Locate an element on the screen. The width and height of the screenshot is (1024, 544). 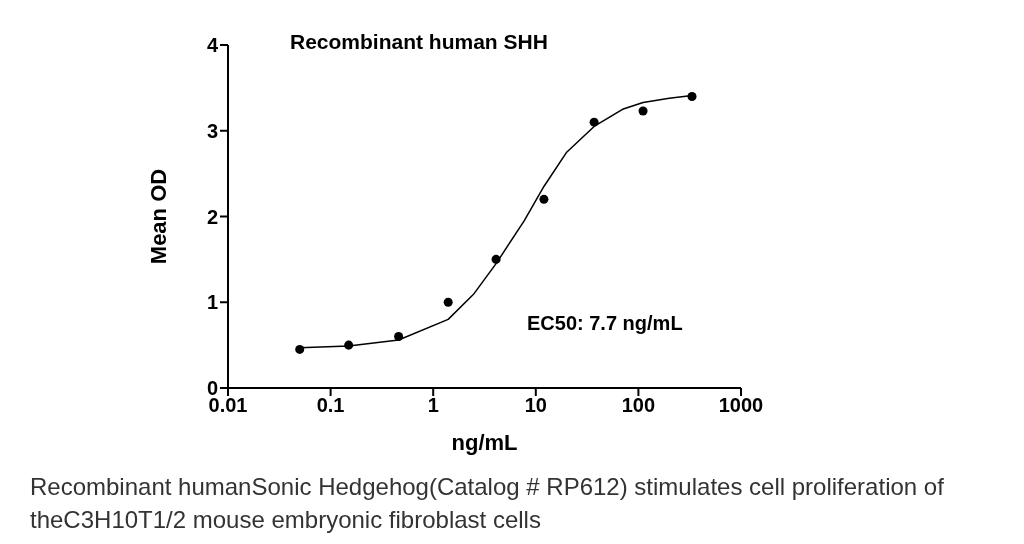
y-tick-label: 4 is located at coordinates (212, 45).